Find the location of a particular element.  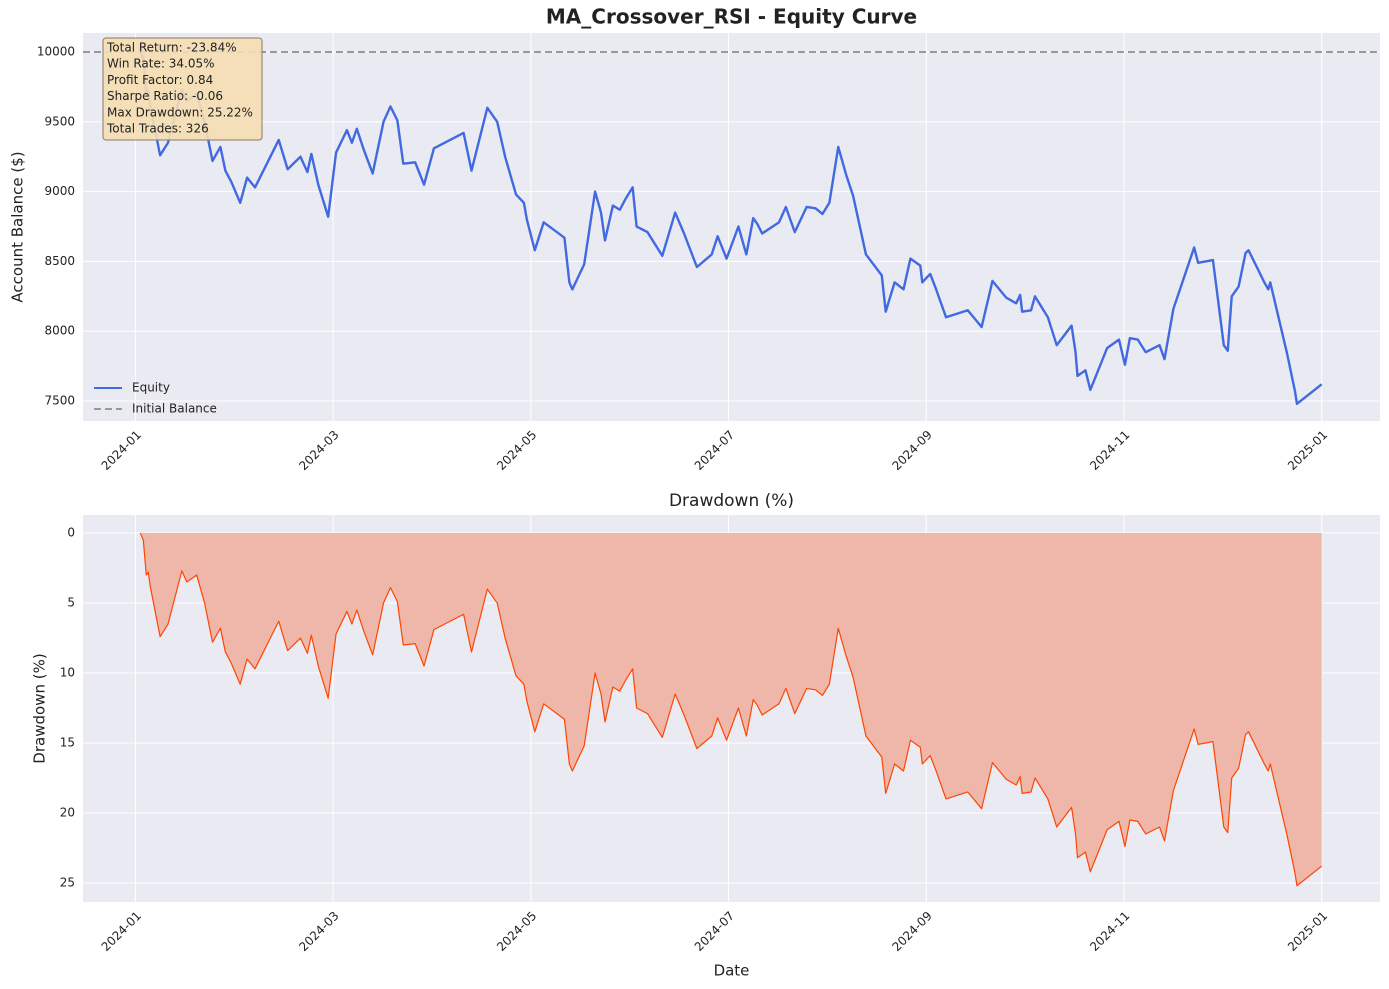

y-tick-label: 7500 is located at coordinates (59, 401).